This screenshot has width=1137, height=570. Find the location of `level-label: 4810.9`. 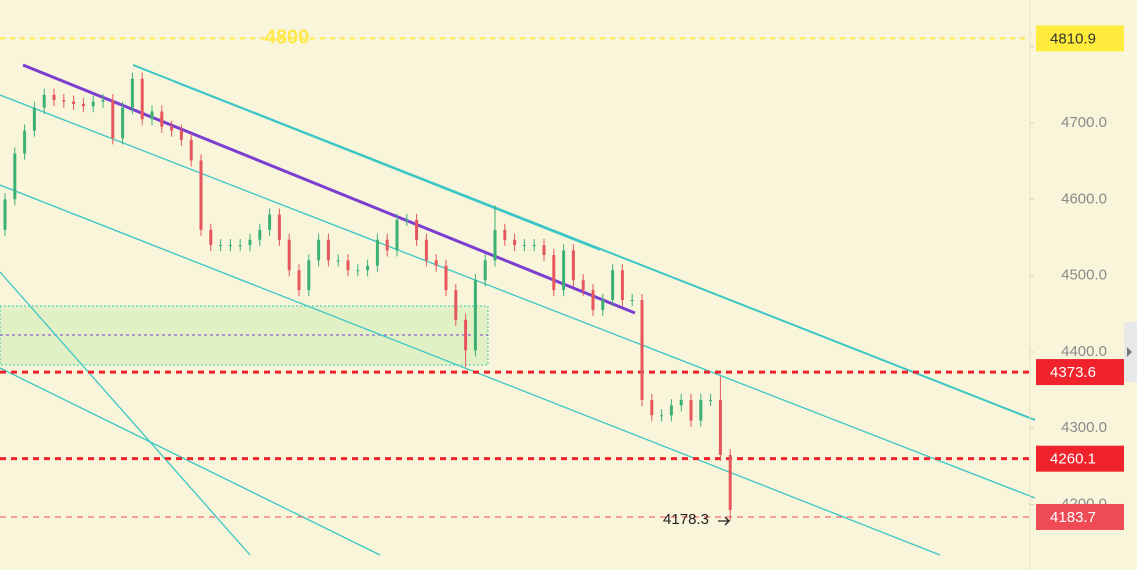

level-label: 4810.9 is located at coordinates (1073, 38).